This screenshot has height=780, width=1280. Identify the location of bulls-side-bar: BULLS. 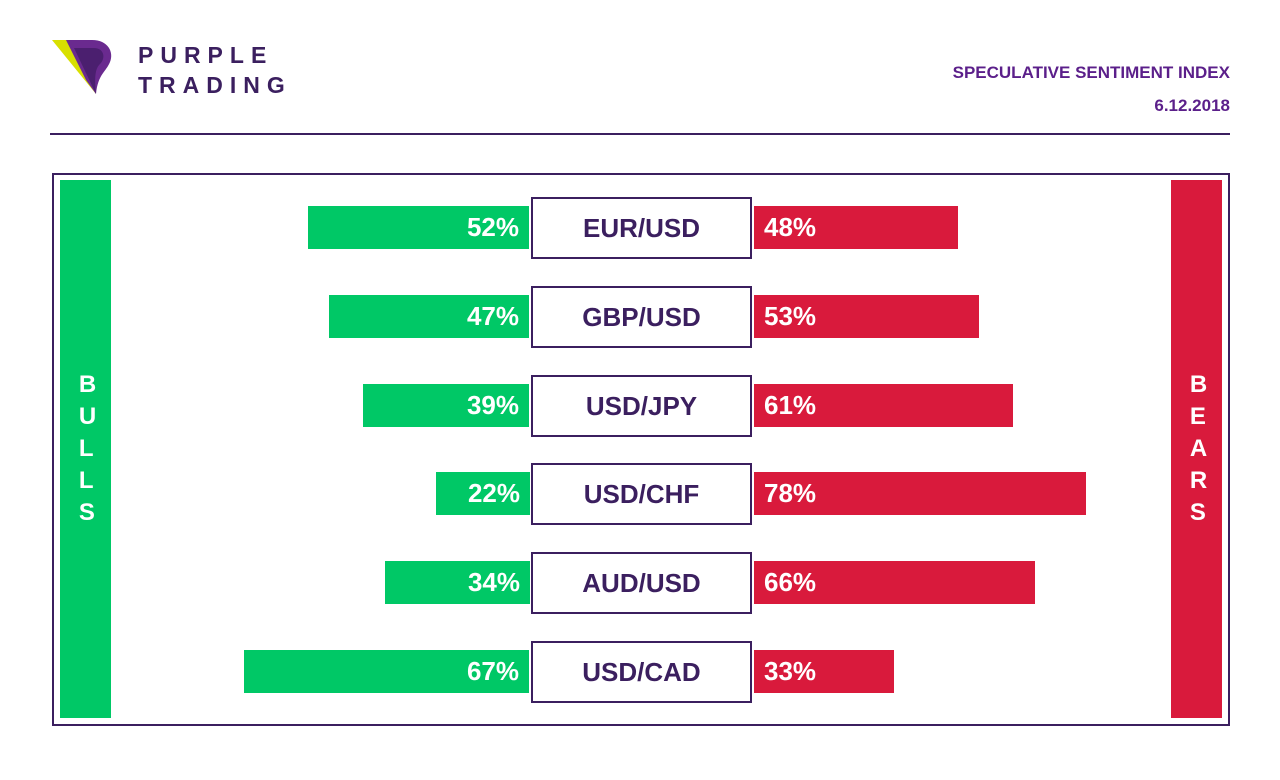
(85, 449).